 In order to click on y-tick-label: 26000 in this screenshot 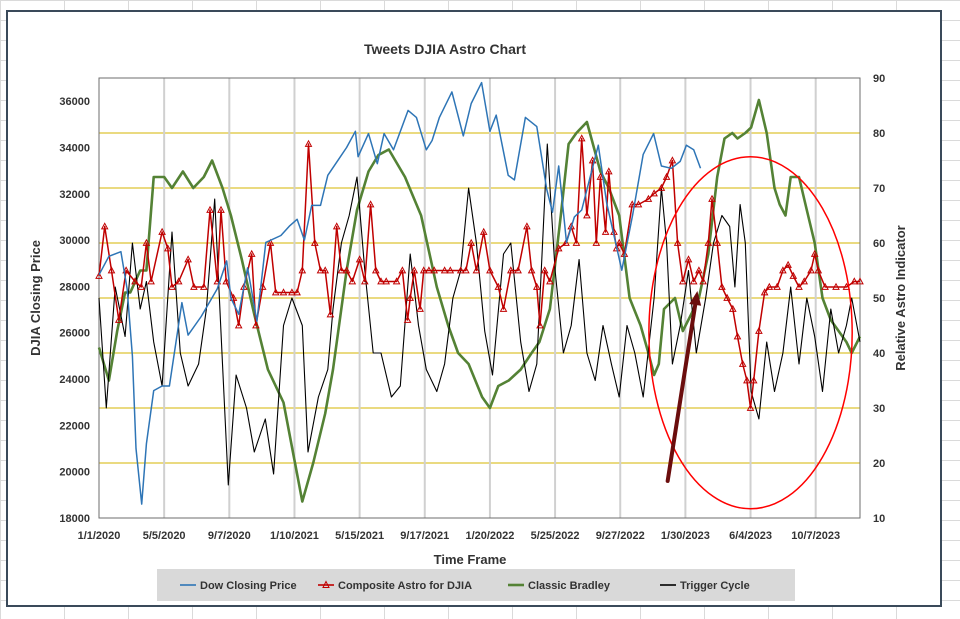, I will do `click(74, 334)`.